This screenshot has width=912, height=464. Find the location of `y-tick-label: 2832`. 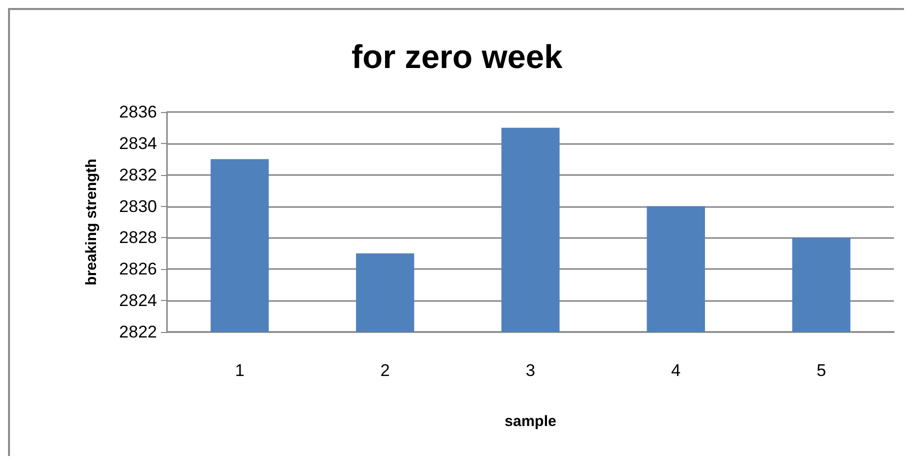

y-tick-label: 2832 is located at coordinates (138, 174).